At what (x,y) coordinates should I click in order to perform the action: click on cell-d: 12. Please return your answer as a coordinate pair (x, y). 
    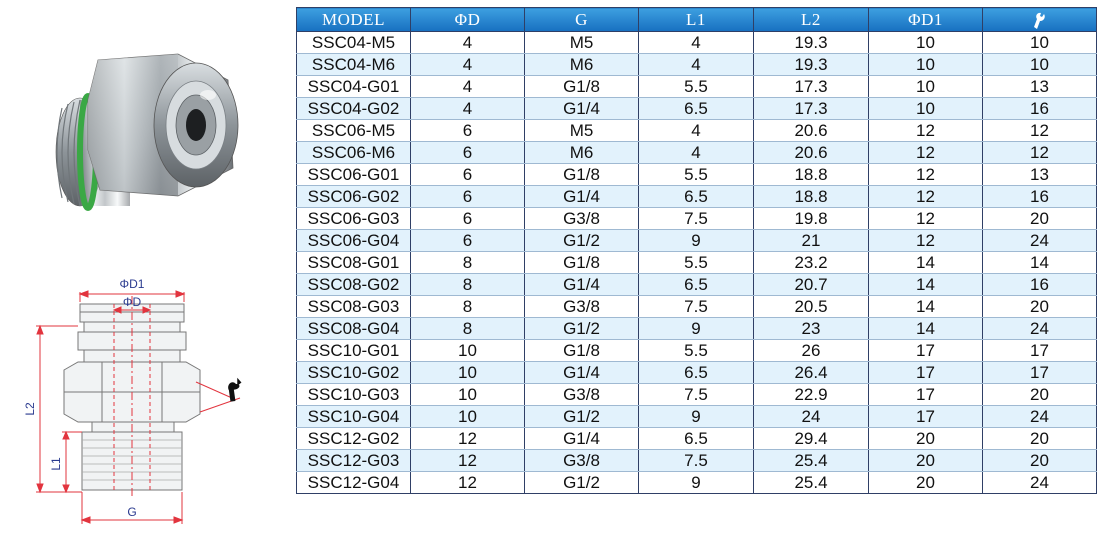
    Looking at the image, I should click on (467, 460).